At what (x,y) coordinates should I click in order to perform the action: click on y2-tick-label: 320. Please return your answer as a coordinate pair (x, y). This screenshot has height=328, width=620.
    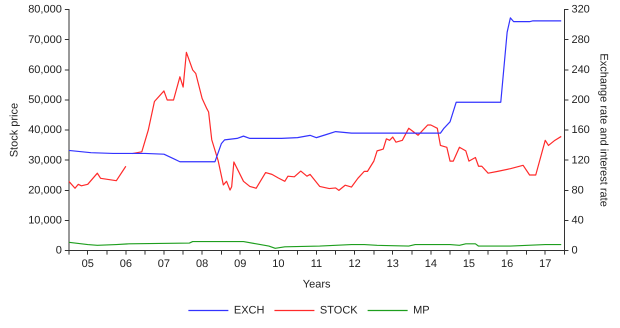
    Looking at the image, I should click on (580, 10).